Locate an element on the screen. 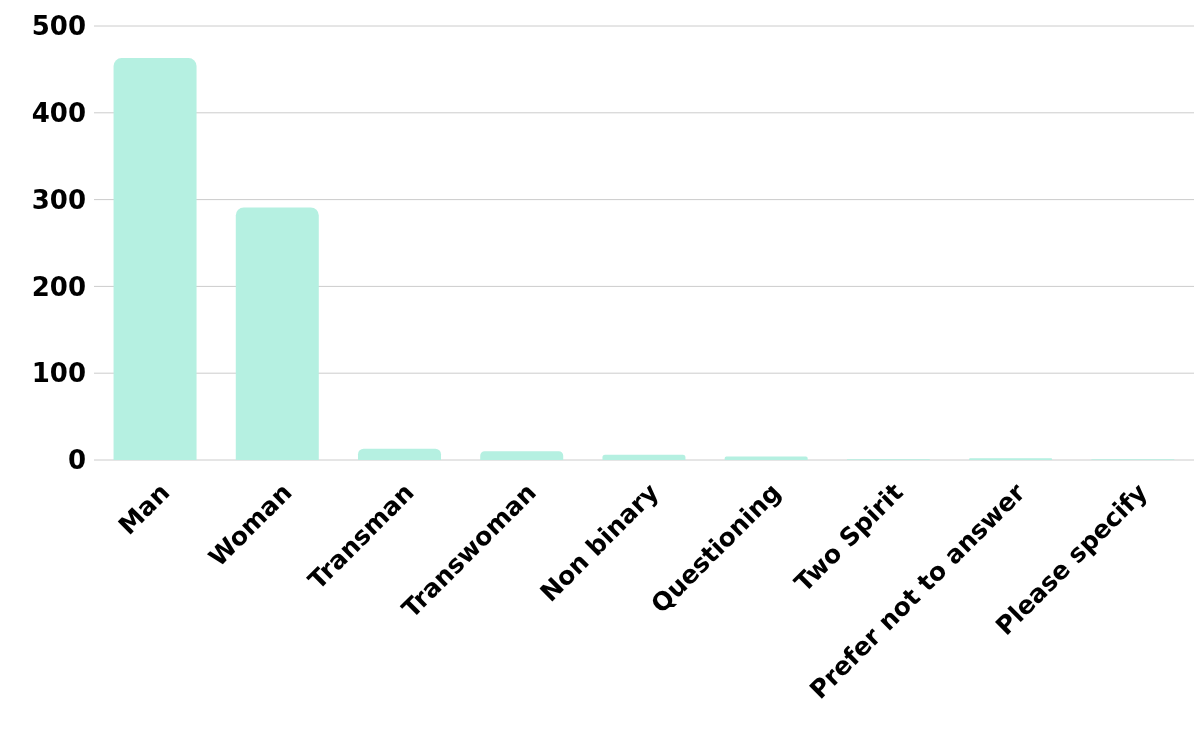 The image size is (1203, 735). y-tick-label: 300 is located at coordinates (58, 199).